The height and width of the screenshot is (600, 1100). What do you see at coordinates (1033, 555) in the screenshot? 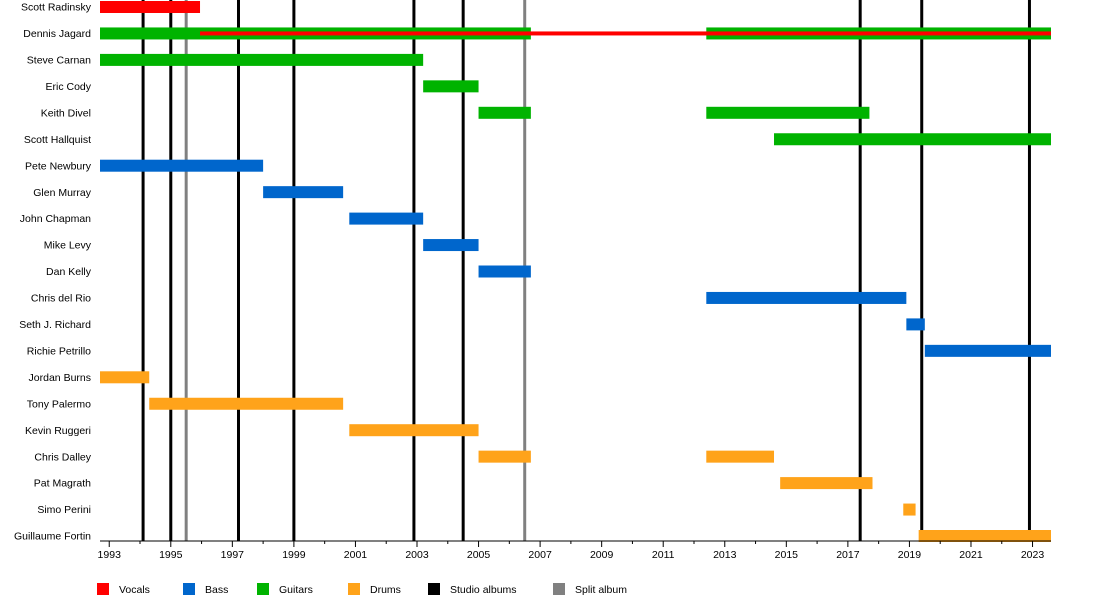
I see `x-tick-label-2023: 2023` at bounding box center [1033, 555].